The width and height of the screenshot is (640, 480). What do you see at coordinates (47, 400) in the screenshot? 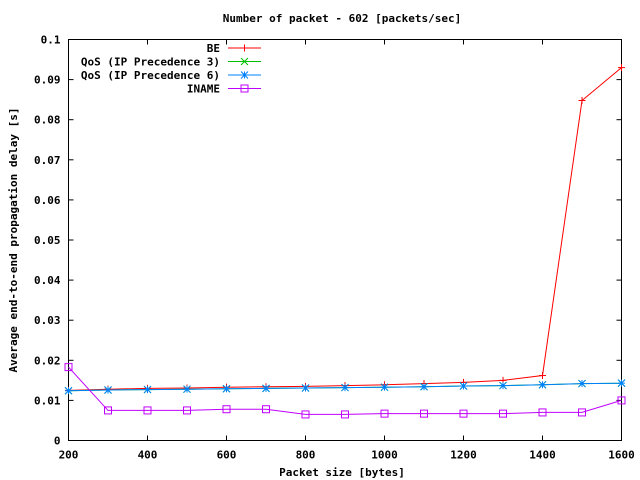
I see `y-tick-label: 0.01` at bounding box center [47, 400].